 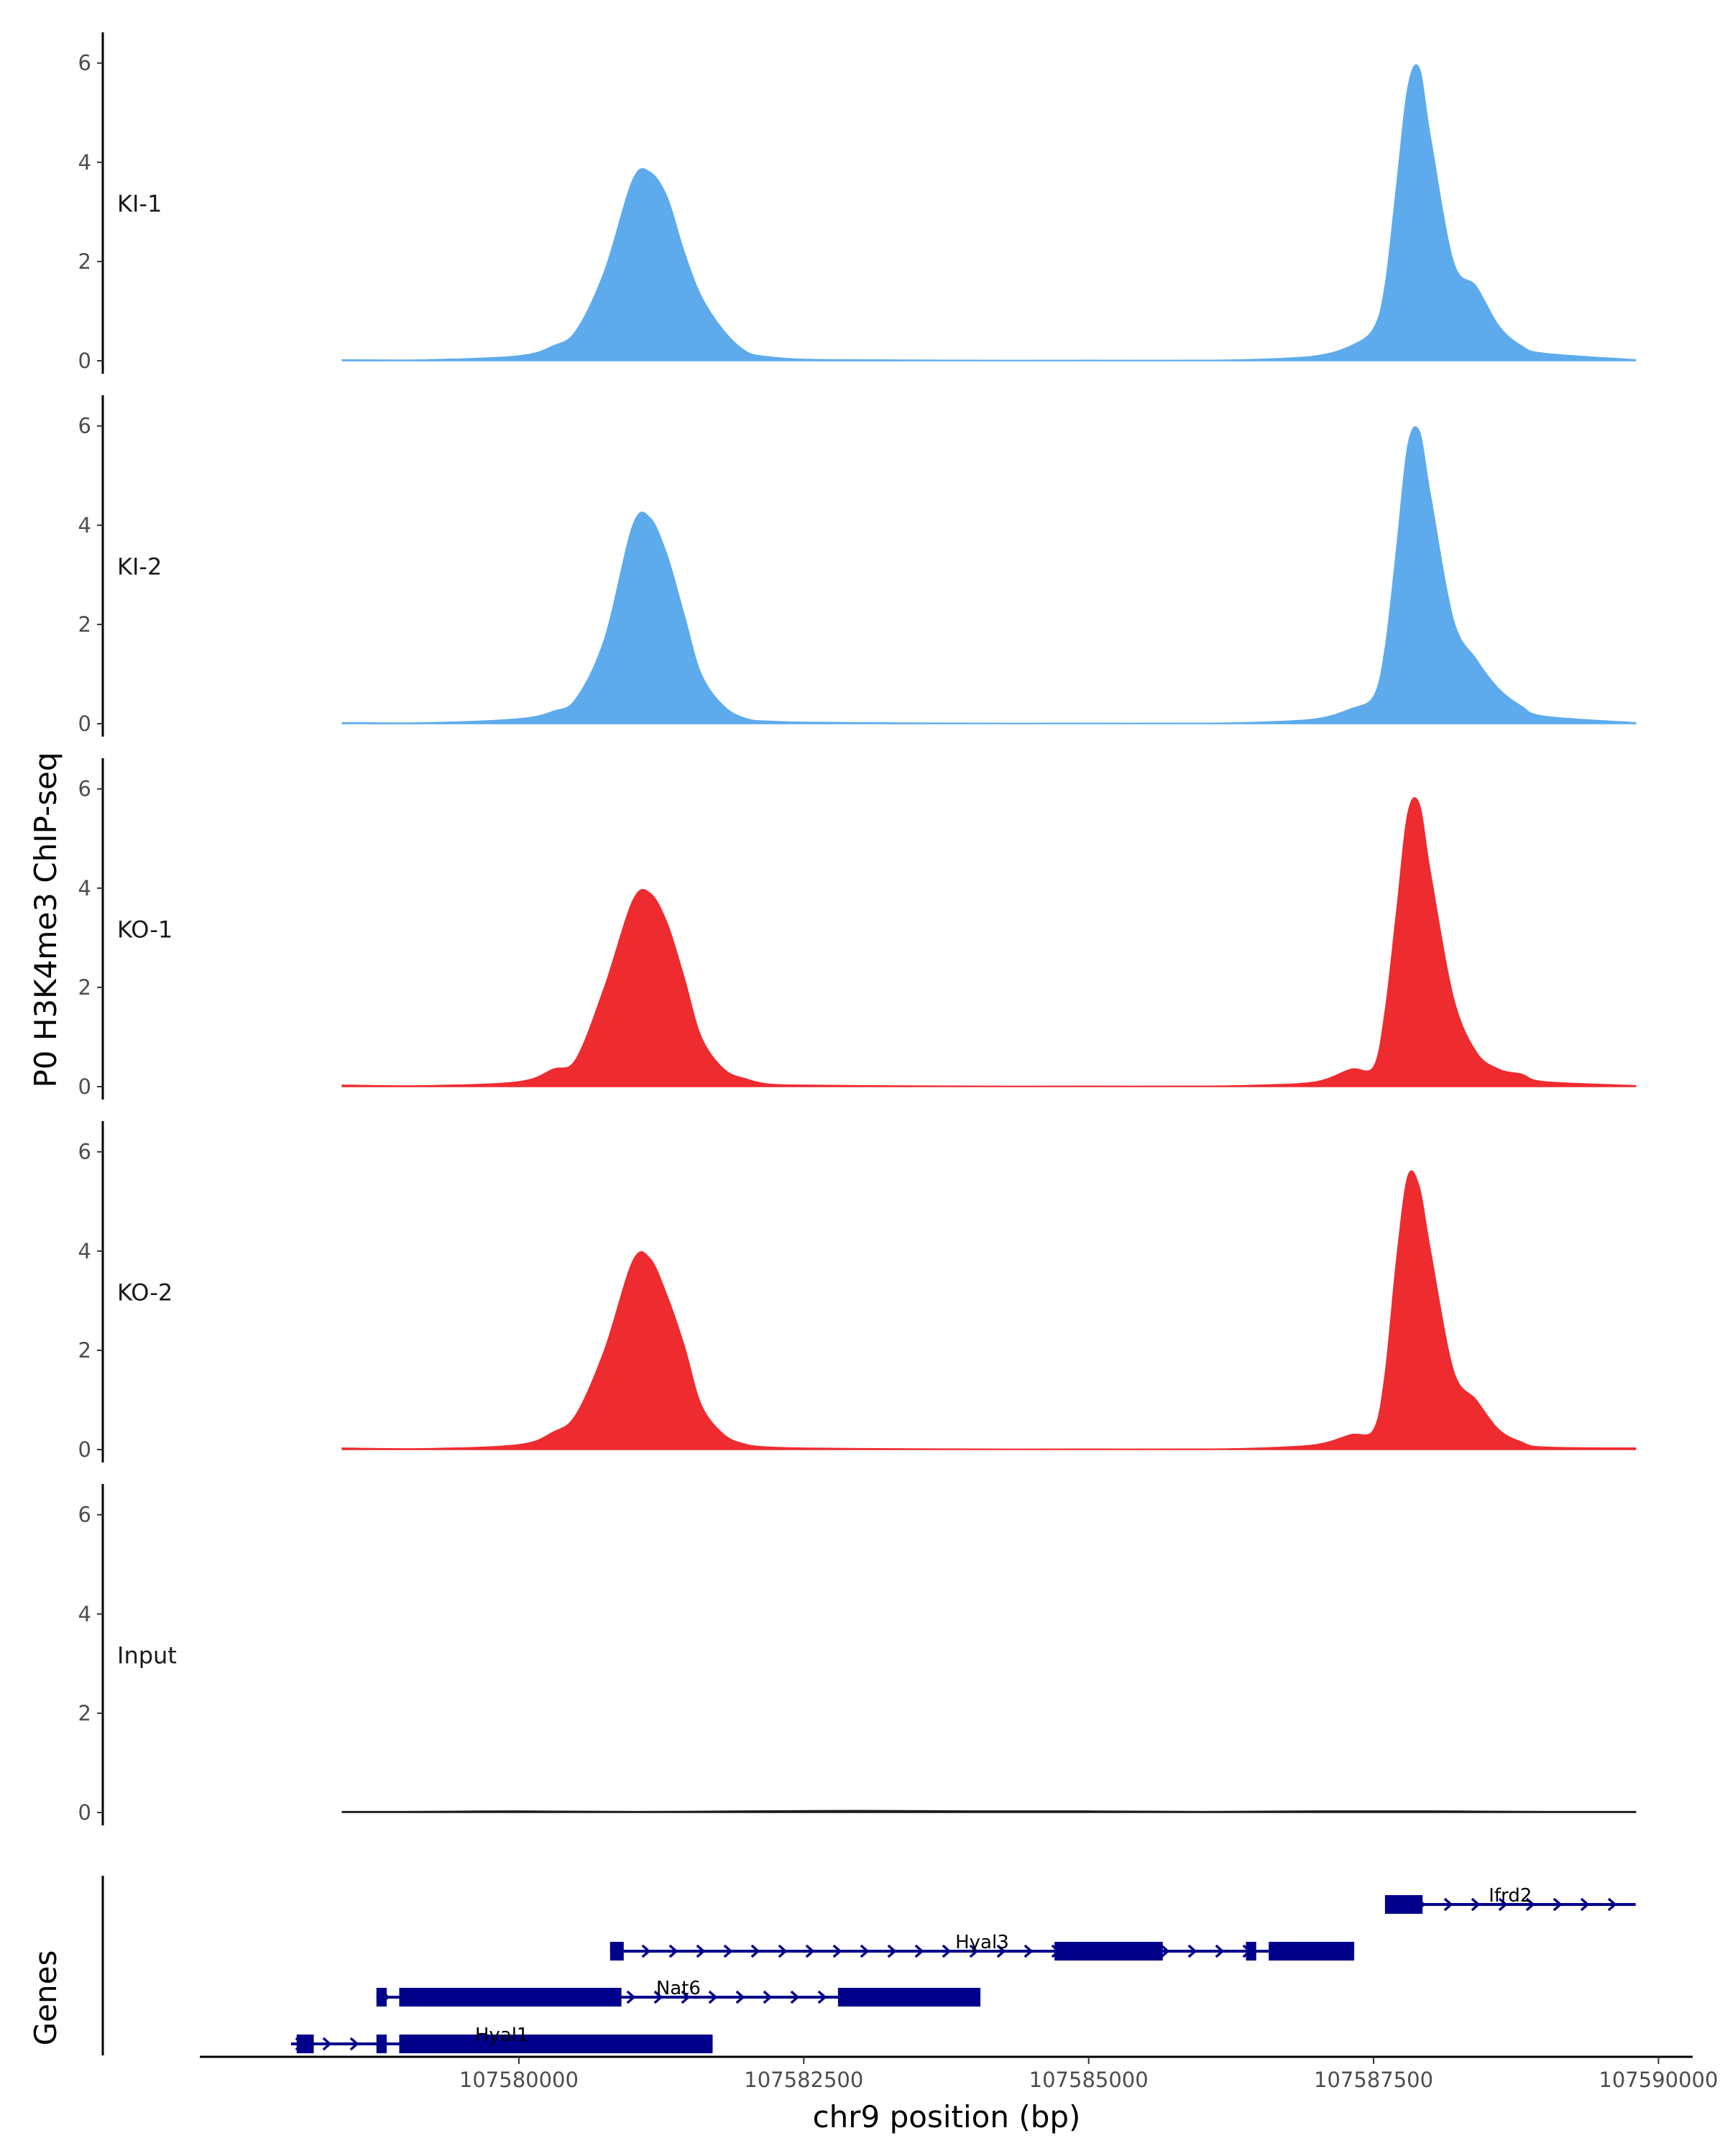 I want to click on gene-hyal3: Hyal3, so click(x=982, y=1946).